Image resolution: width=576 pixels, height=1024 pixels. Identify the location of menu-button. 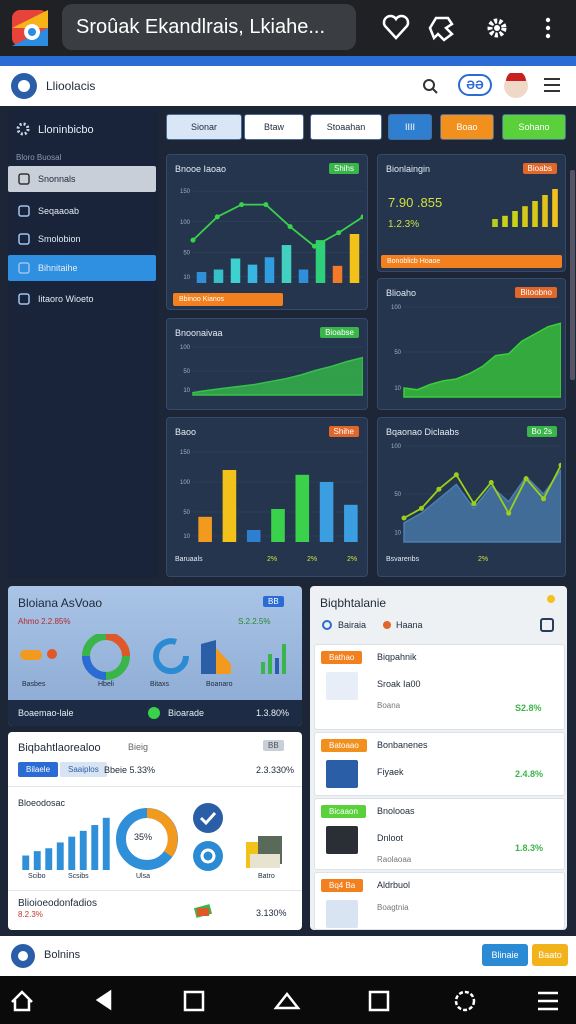
(548, 1001).